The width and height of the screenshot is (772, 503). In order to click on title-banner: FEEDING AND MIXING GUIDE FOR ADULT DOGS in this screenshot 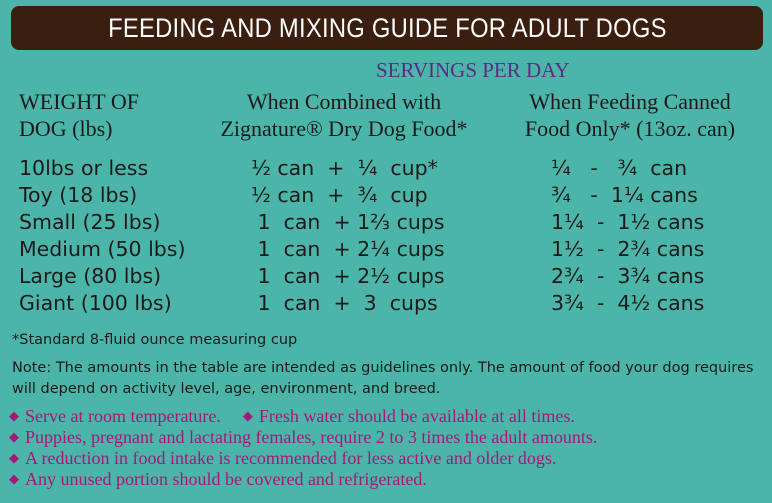, I will do `click(387, 28)`.